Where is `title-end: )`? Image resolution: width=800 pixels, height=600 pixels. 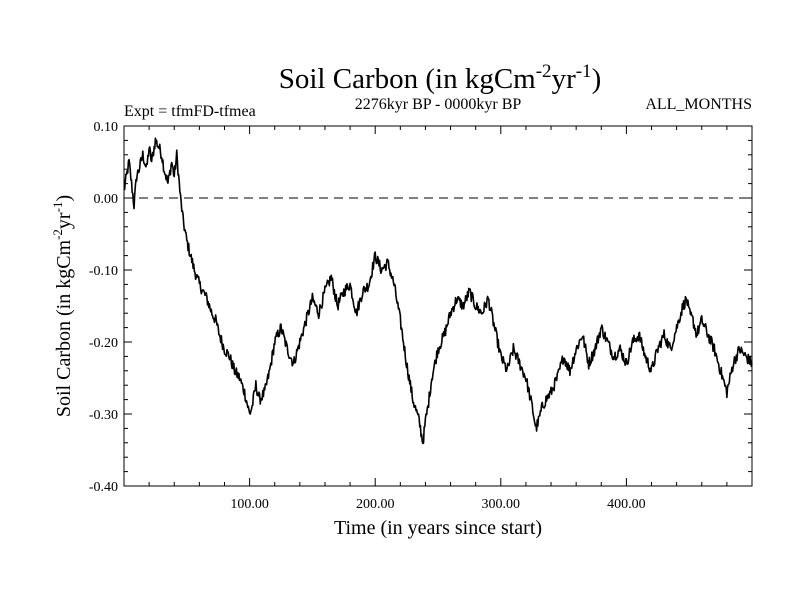
title-end: ) is located at coordinates (597, 79).